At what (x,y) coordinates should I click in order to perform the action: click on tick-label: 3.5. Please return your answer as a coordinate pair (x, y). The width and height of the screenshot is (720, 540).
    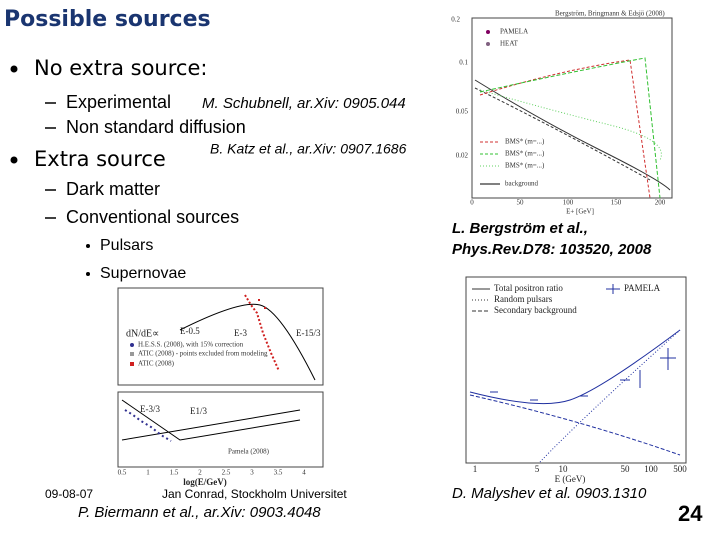
    Looking at the image, I should click on (278, 473).